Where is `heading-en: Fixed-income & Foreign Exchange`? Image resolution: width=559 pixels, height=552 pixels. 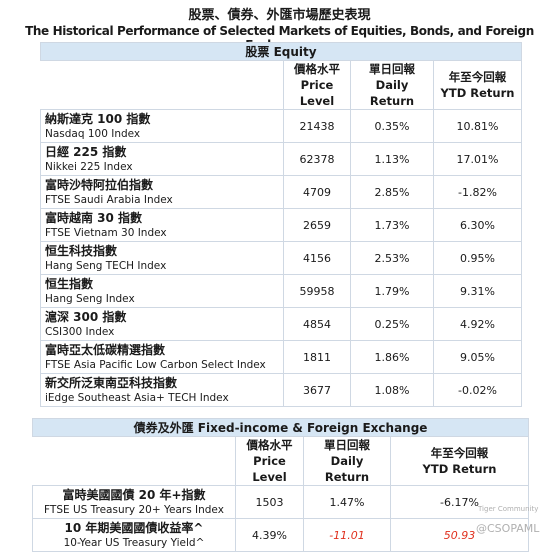
heading-en: Fixed-income & Foreign Exchange is located at coordinates (312, 428).